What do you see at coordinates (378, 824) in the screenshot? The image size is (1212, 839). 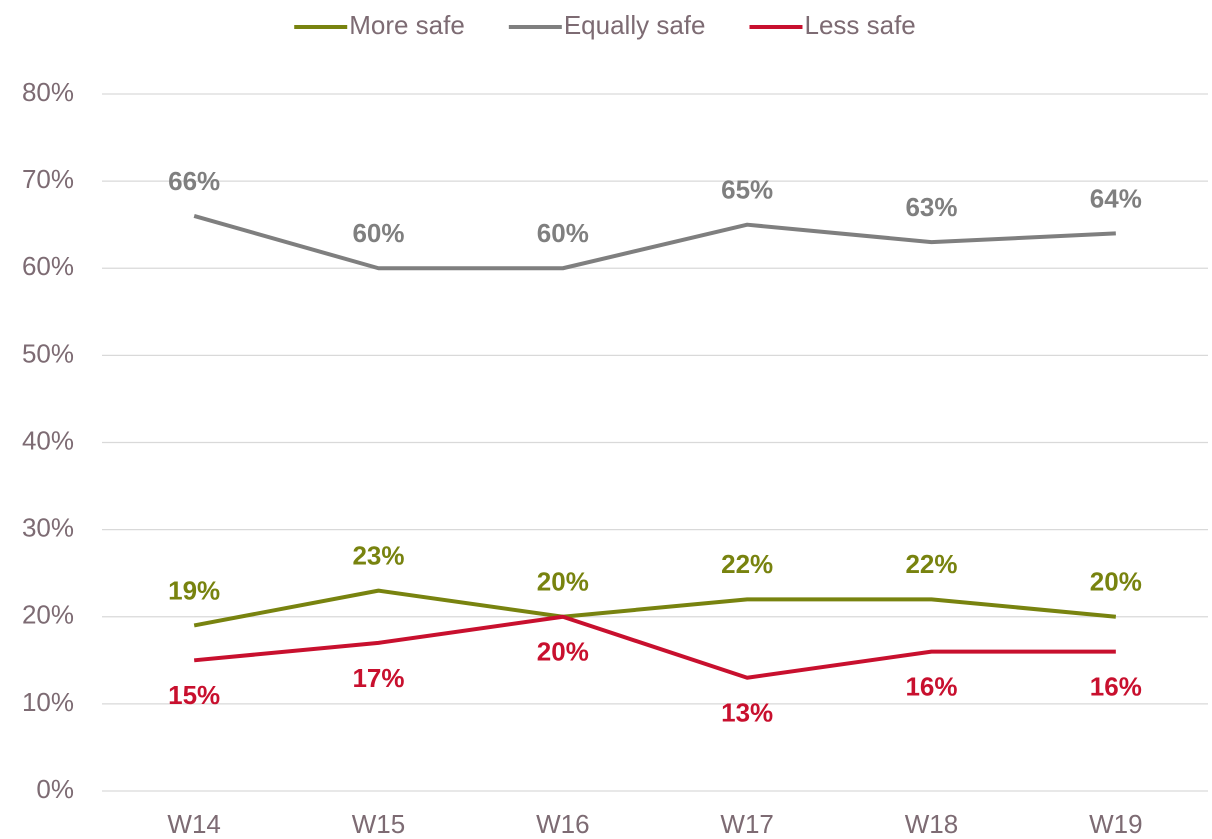 I see `x-tick-label: W15` at bounding box center [378, 824].